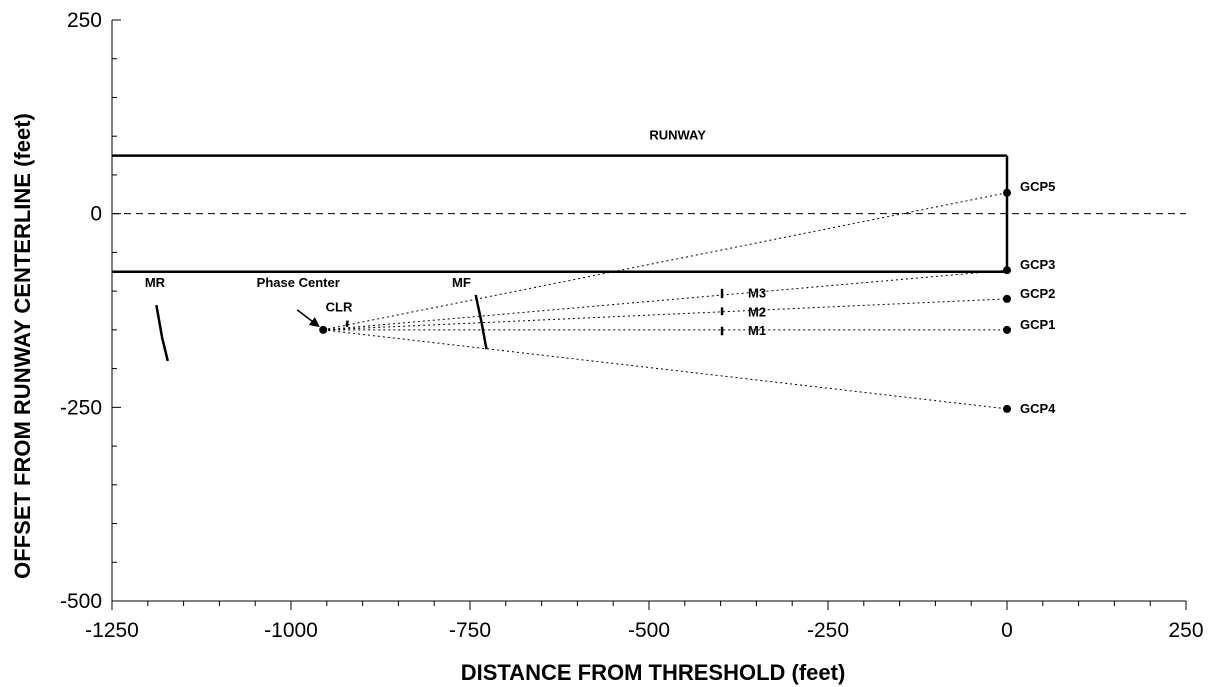 This screenshot has height=687, width=1212. Describe the element at coordinates (1037, 186) in the screenshot. I see `gcp-label: GCP5` at that location.